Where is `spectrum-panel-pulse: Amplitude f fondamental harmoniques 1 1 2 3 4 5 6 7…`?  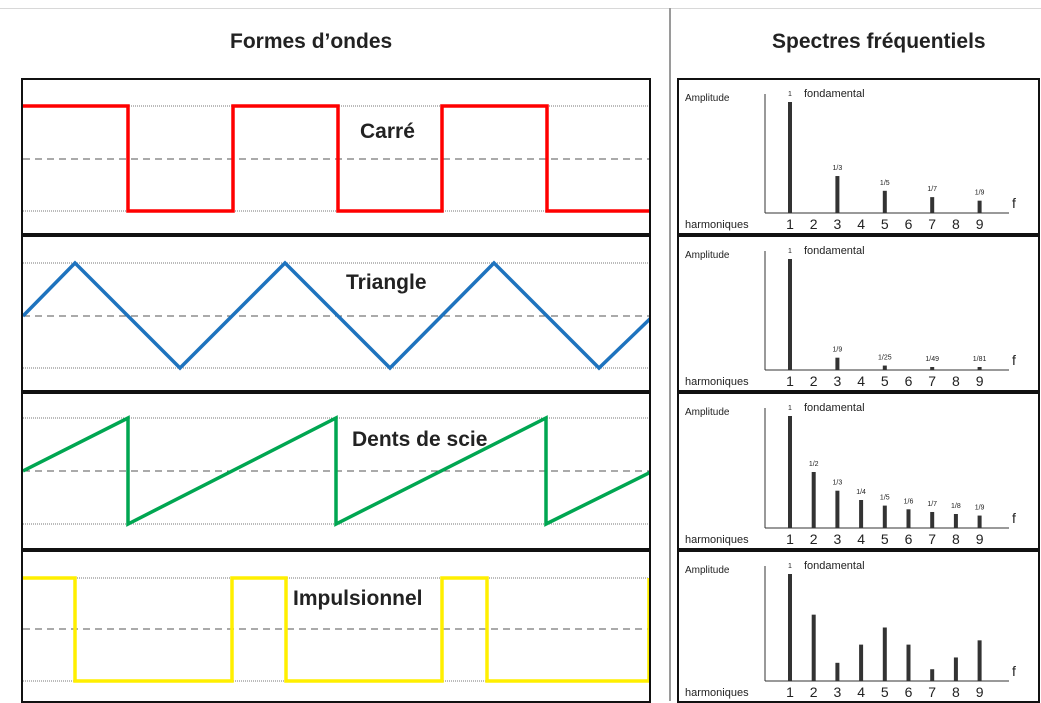 spectrum-panel-pulse: Amplitude f fondamental harmoniques 1 1 2 3 4 5 6 7… is located at coordinates (858, 626).